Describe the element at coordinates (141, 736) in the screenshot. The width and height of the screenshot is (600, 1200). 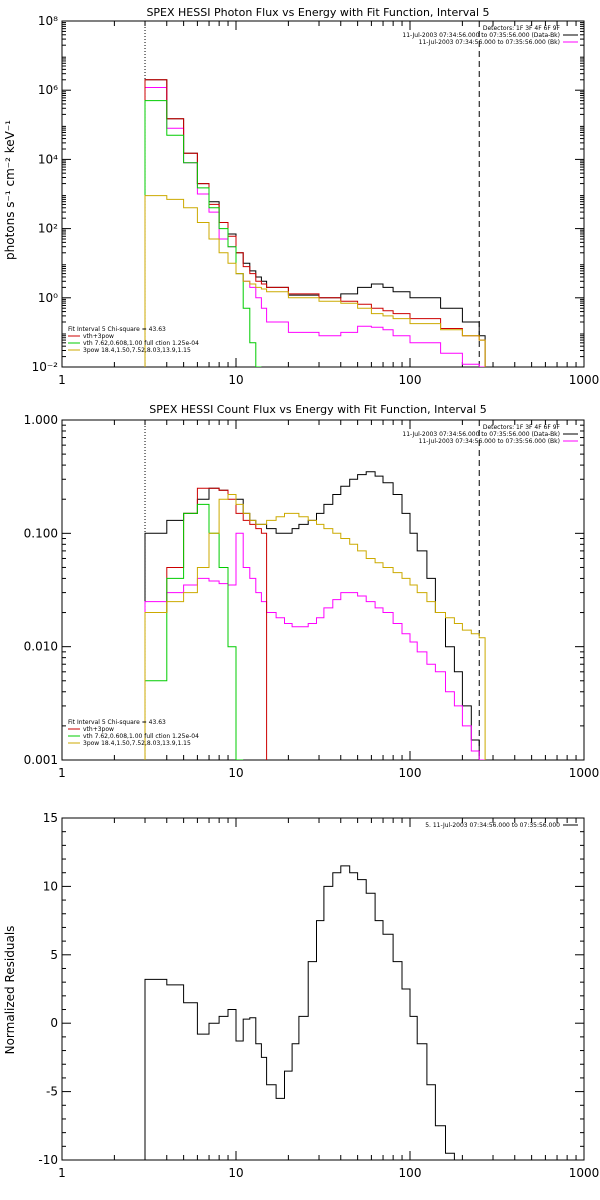
I see `count-flux-legend-bottom-entry: vth 7.62,0.608,1.00 full ction 1.25e-04` at that location.